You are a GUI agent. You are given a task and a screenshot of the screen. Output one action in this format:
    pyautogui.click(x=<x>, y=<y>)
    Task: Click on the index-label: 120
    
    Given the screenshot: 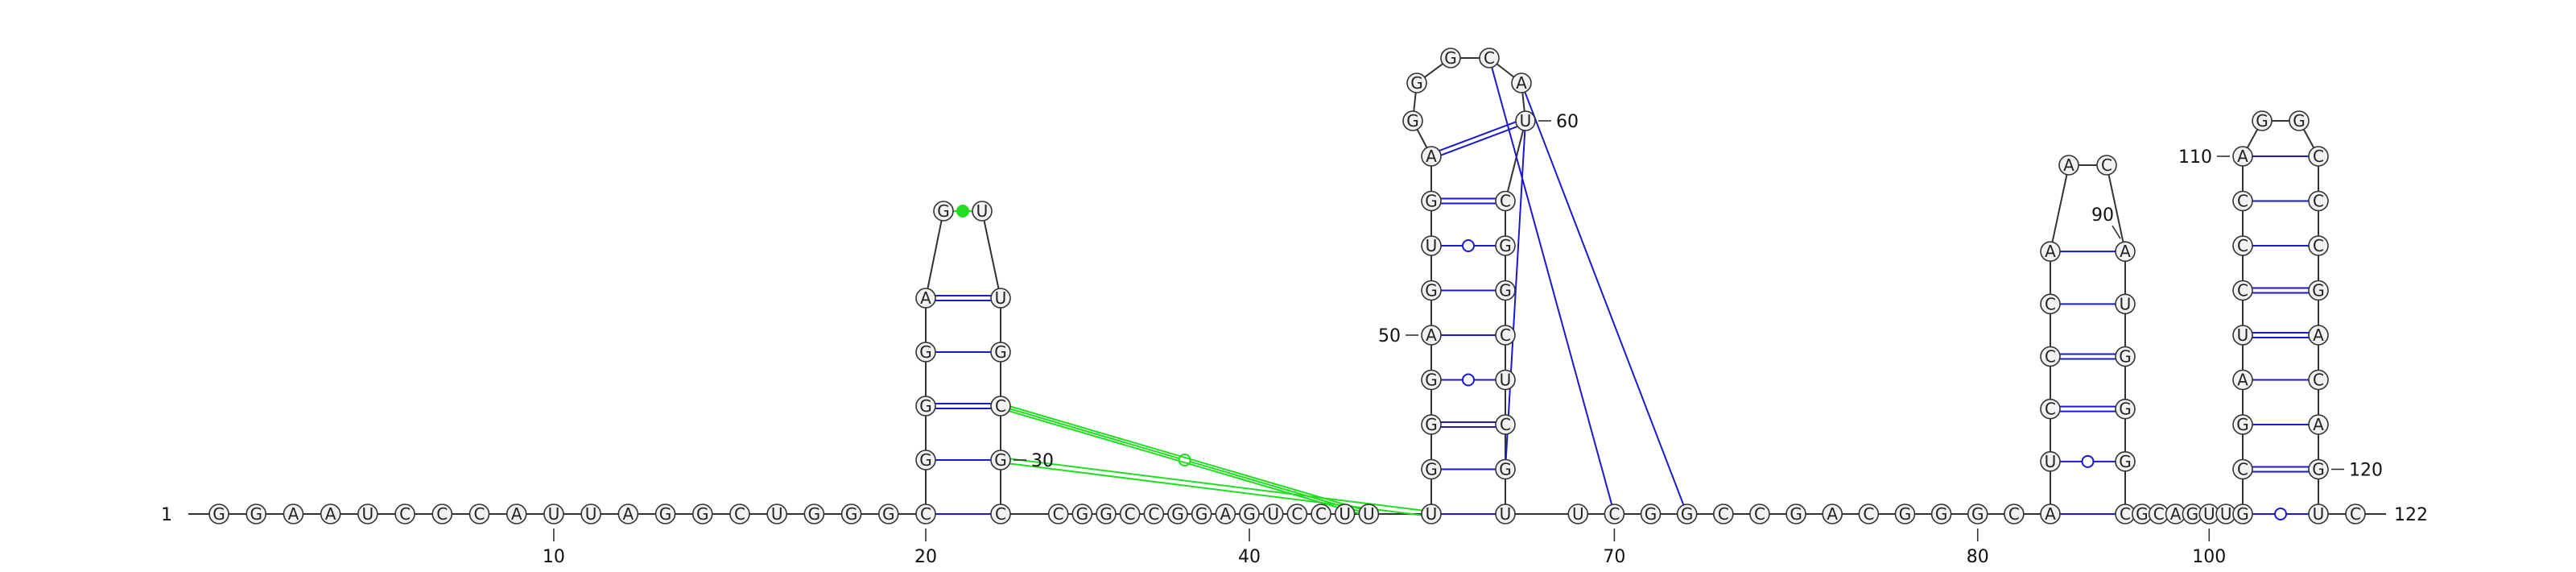 What is the action you would take?
    pyautogui.click(x=2366, y=471)
    